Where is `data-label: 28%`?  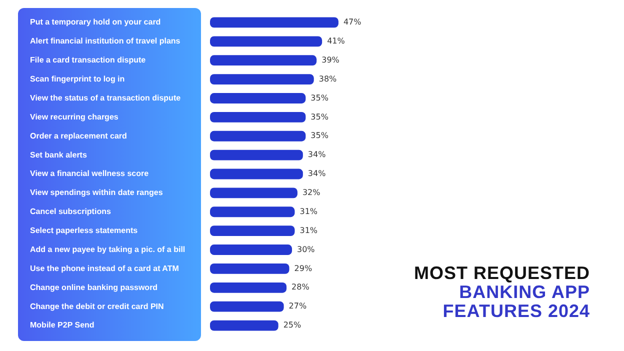
data-label: 28% is located at coordinates (301, 287).